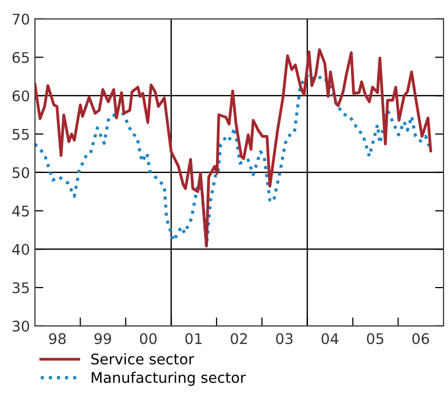 The height and width of the screenshot is (411, 448). Describe the element at coordinates (103, 338) in the screenshot. I see `x-tick-label: 99` at that location.